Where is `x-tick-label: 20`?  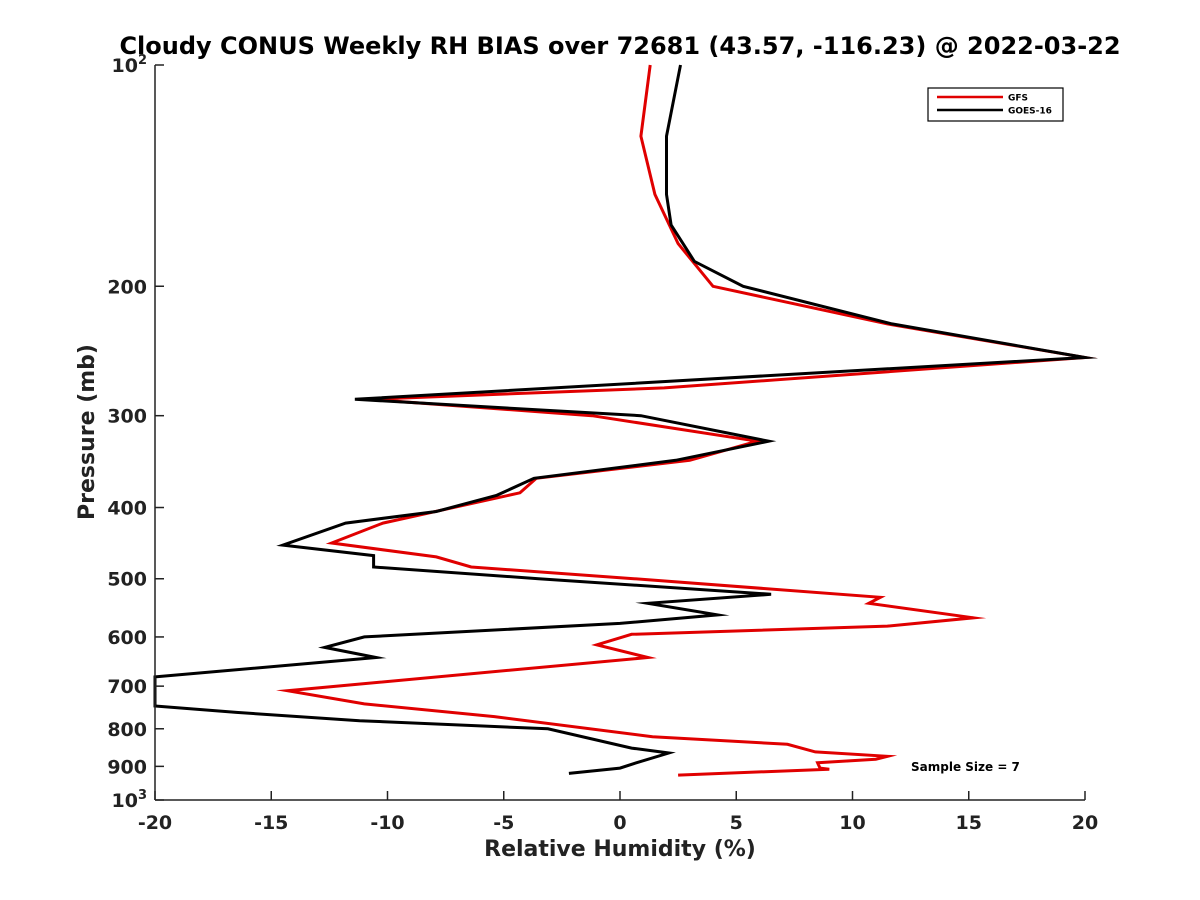 x-tick-label: 20 is located at coordinates (1085, 823).